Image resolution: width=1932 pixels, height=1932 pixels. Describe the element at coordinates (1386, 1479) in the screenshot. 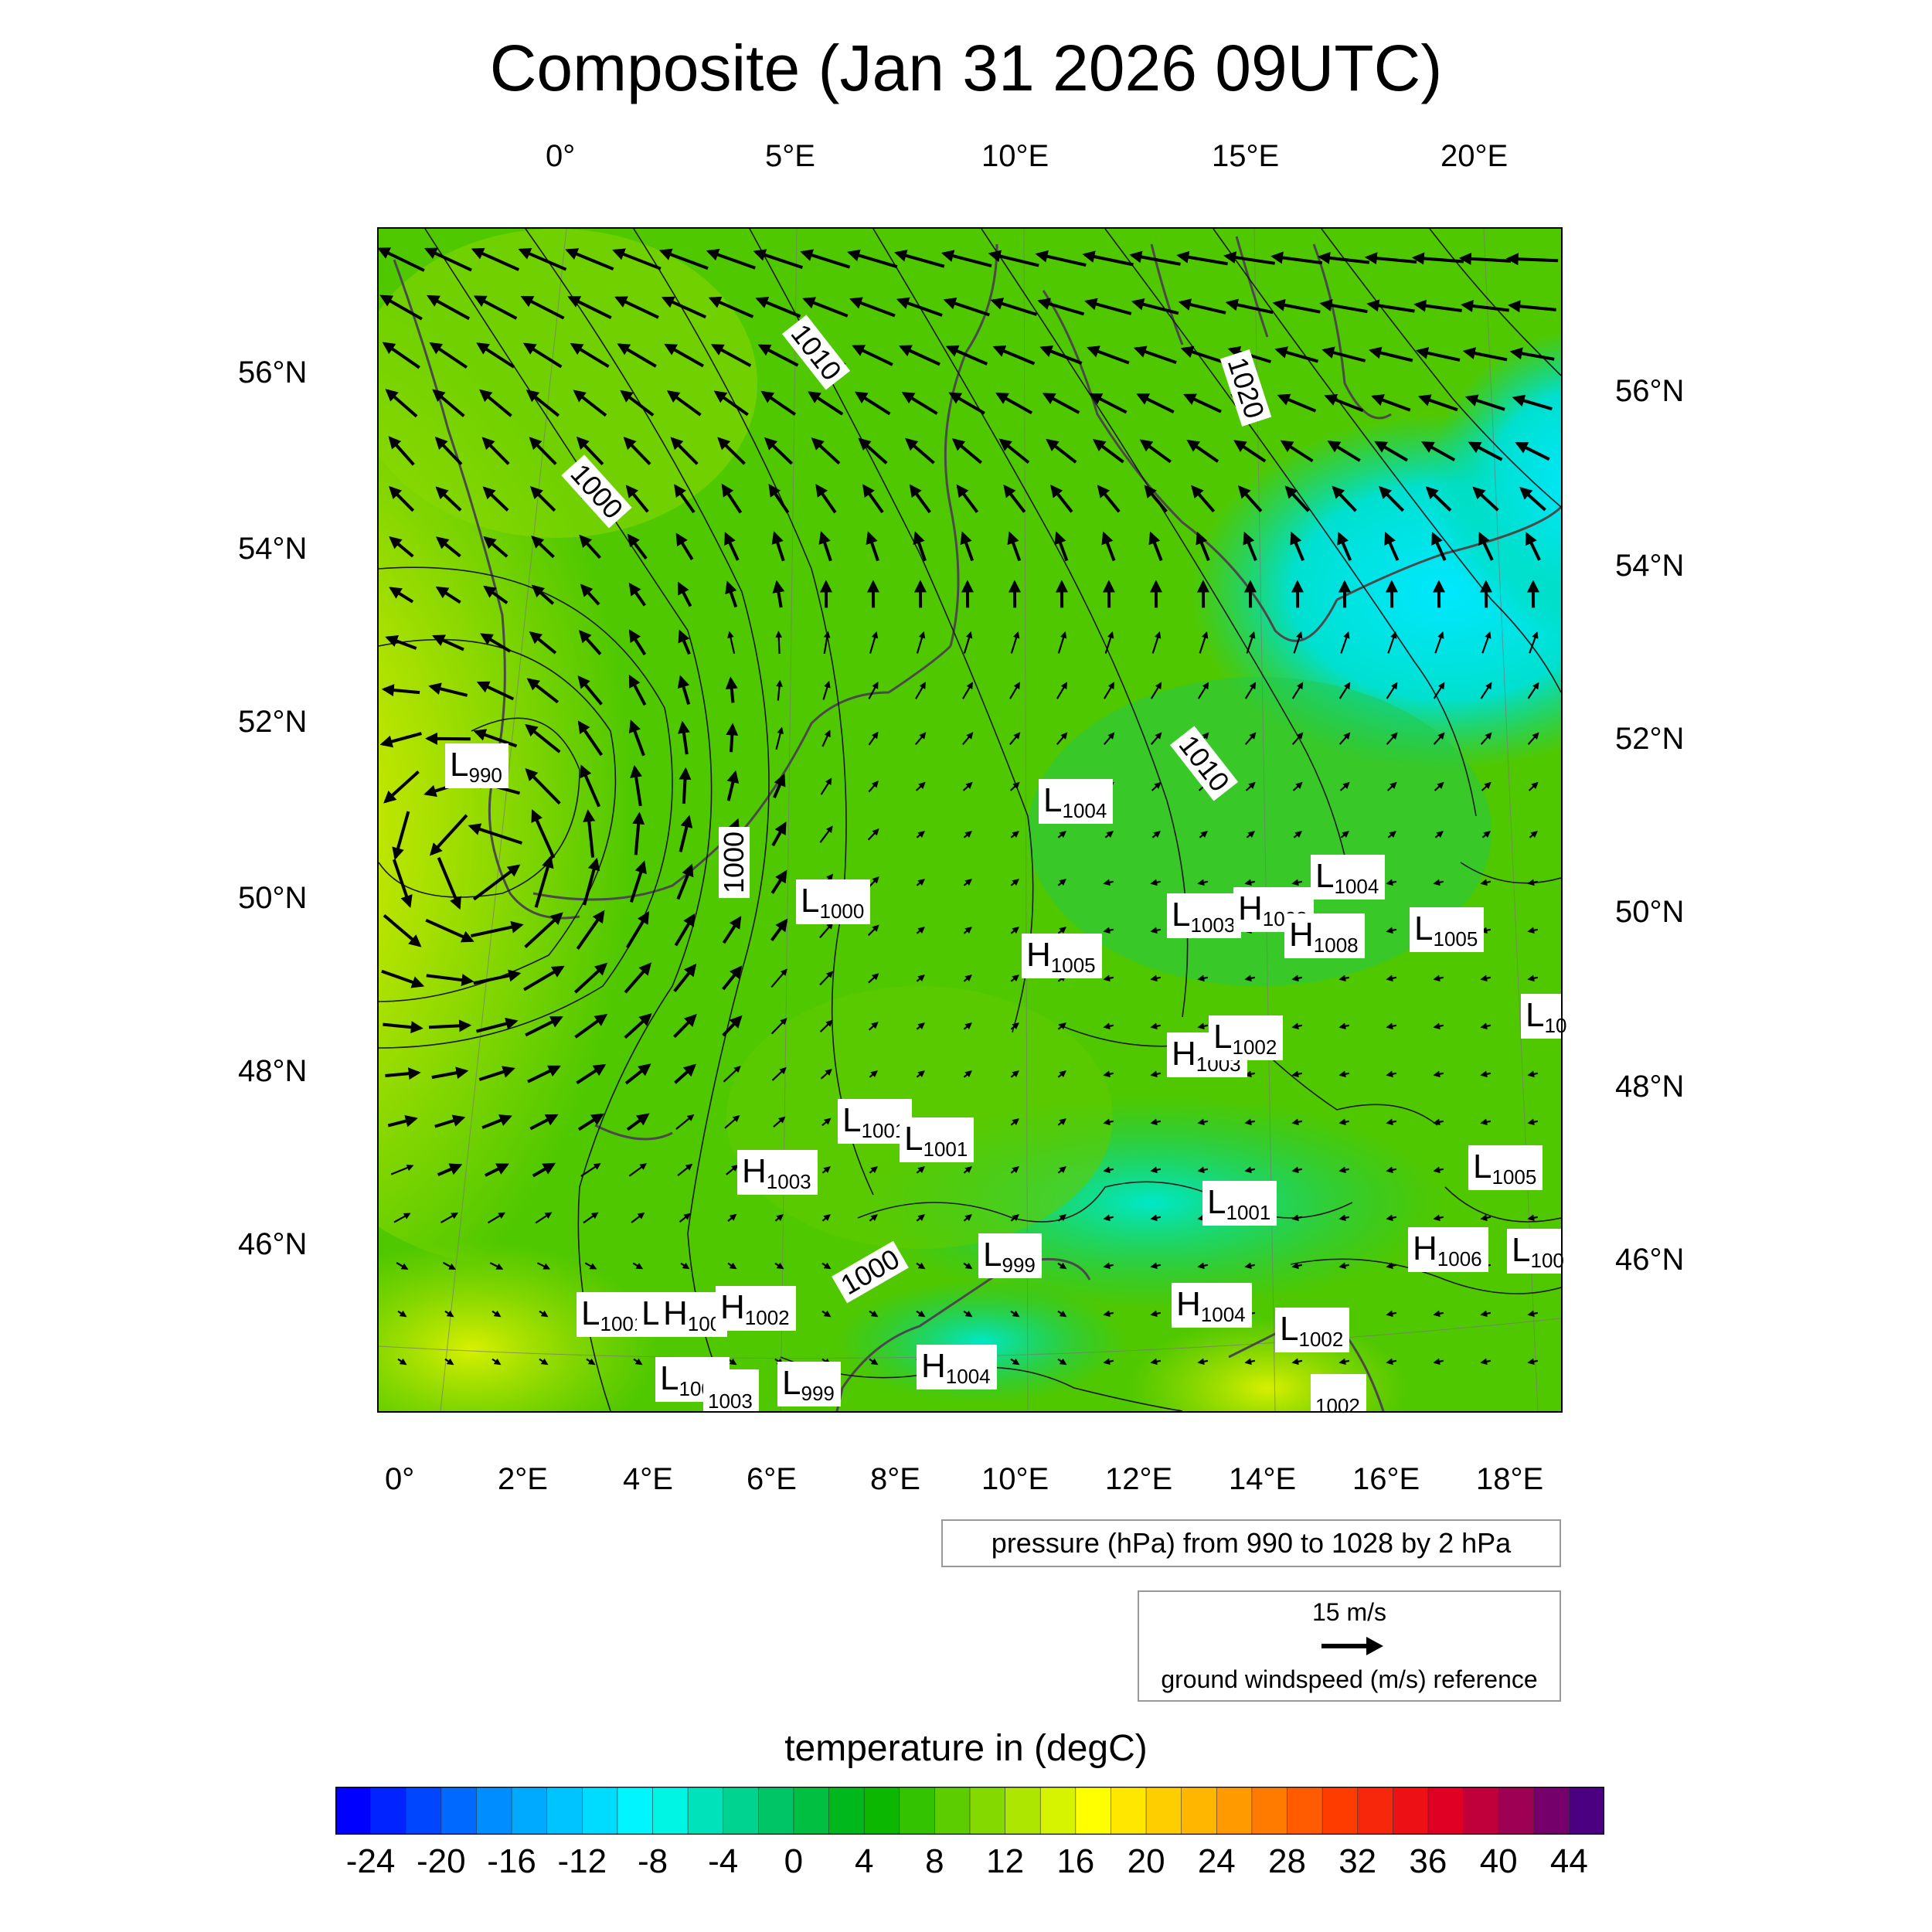

I see `bottom-lon-label: 16°E` at that location.